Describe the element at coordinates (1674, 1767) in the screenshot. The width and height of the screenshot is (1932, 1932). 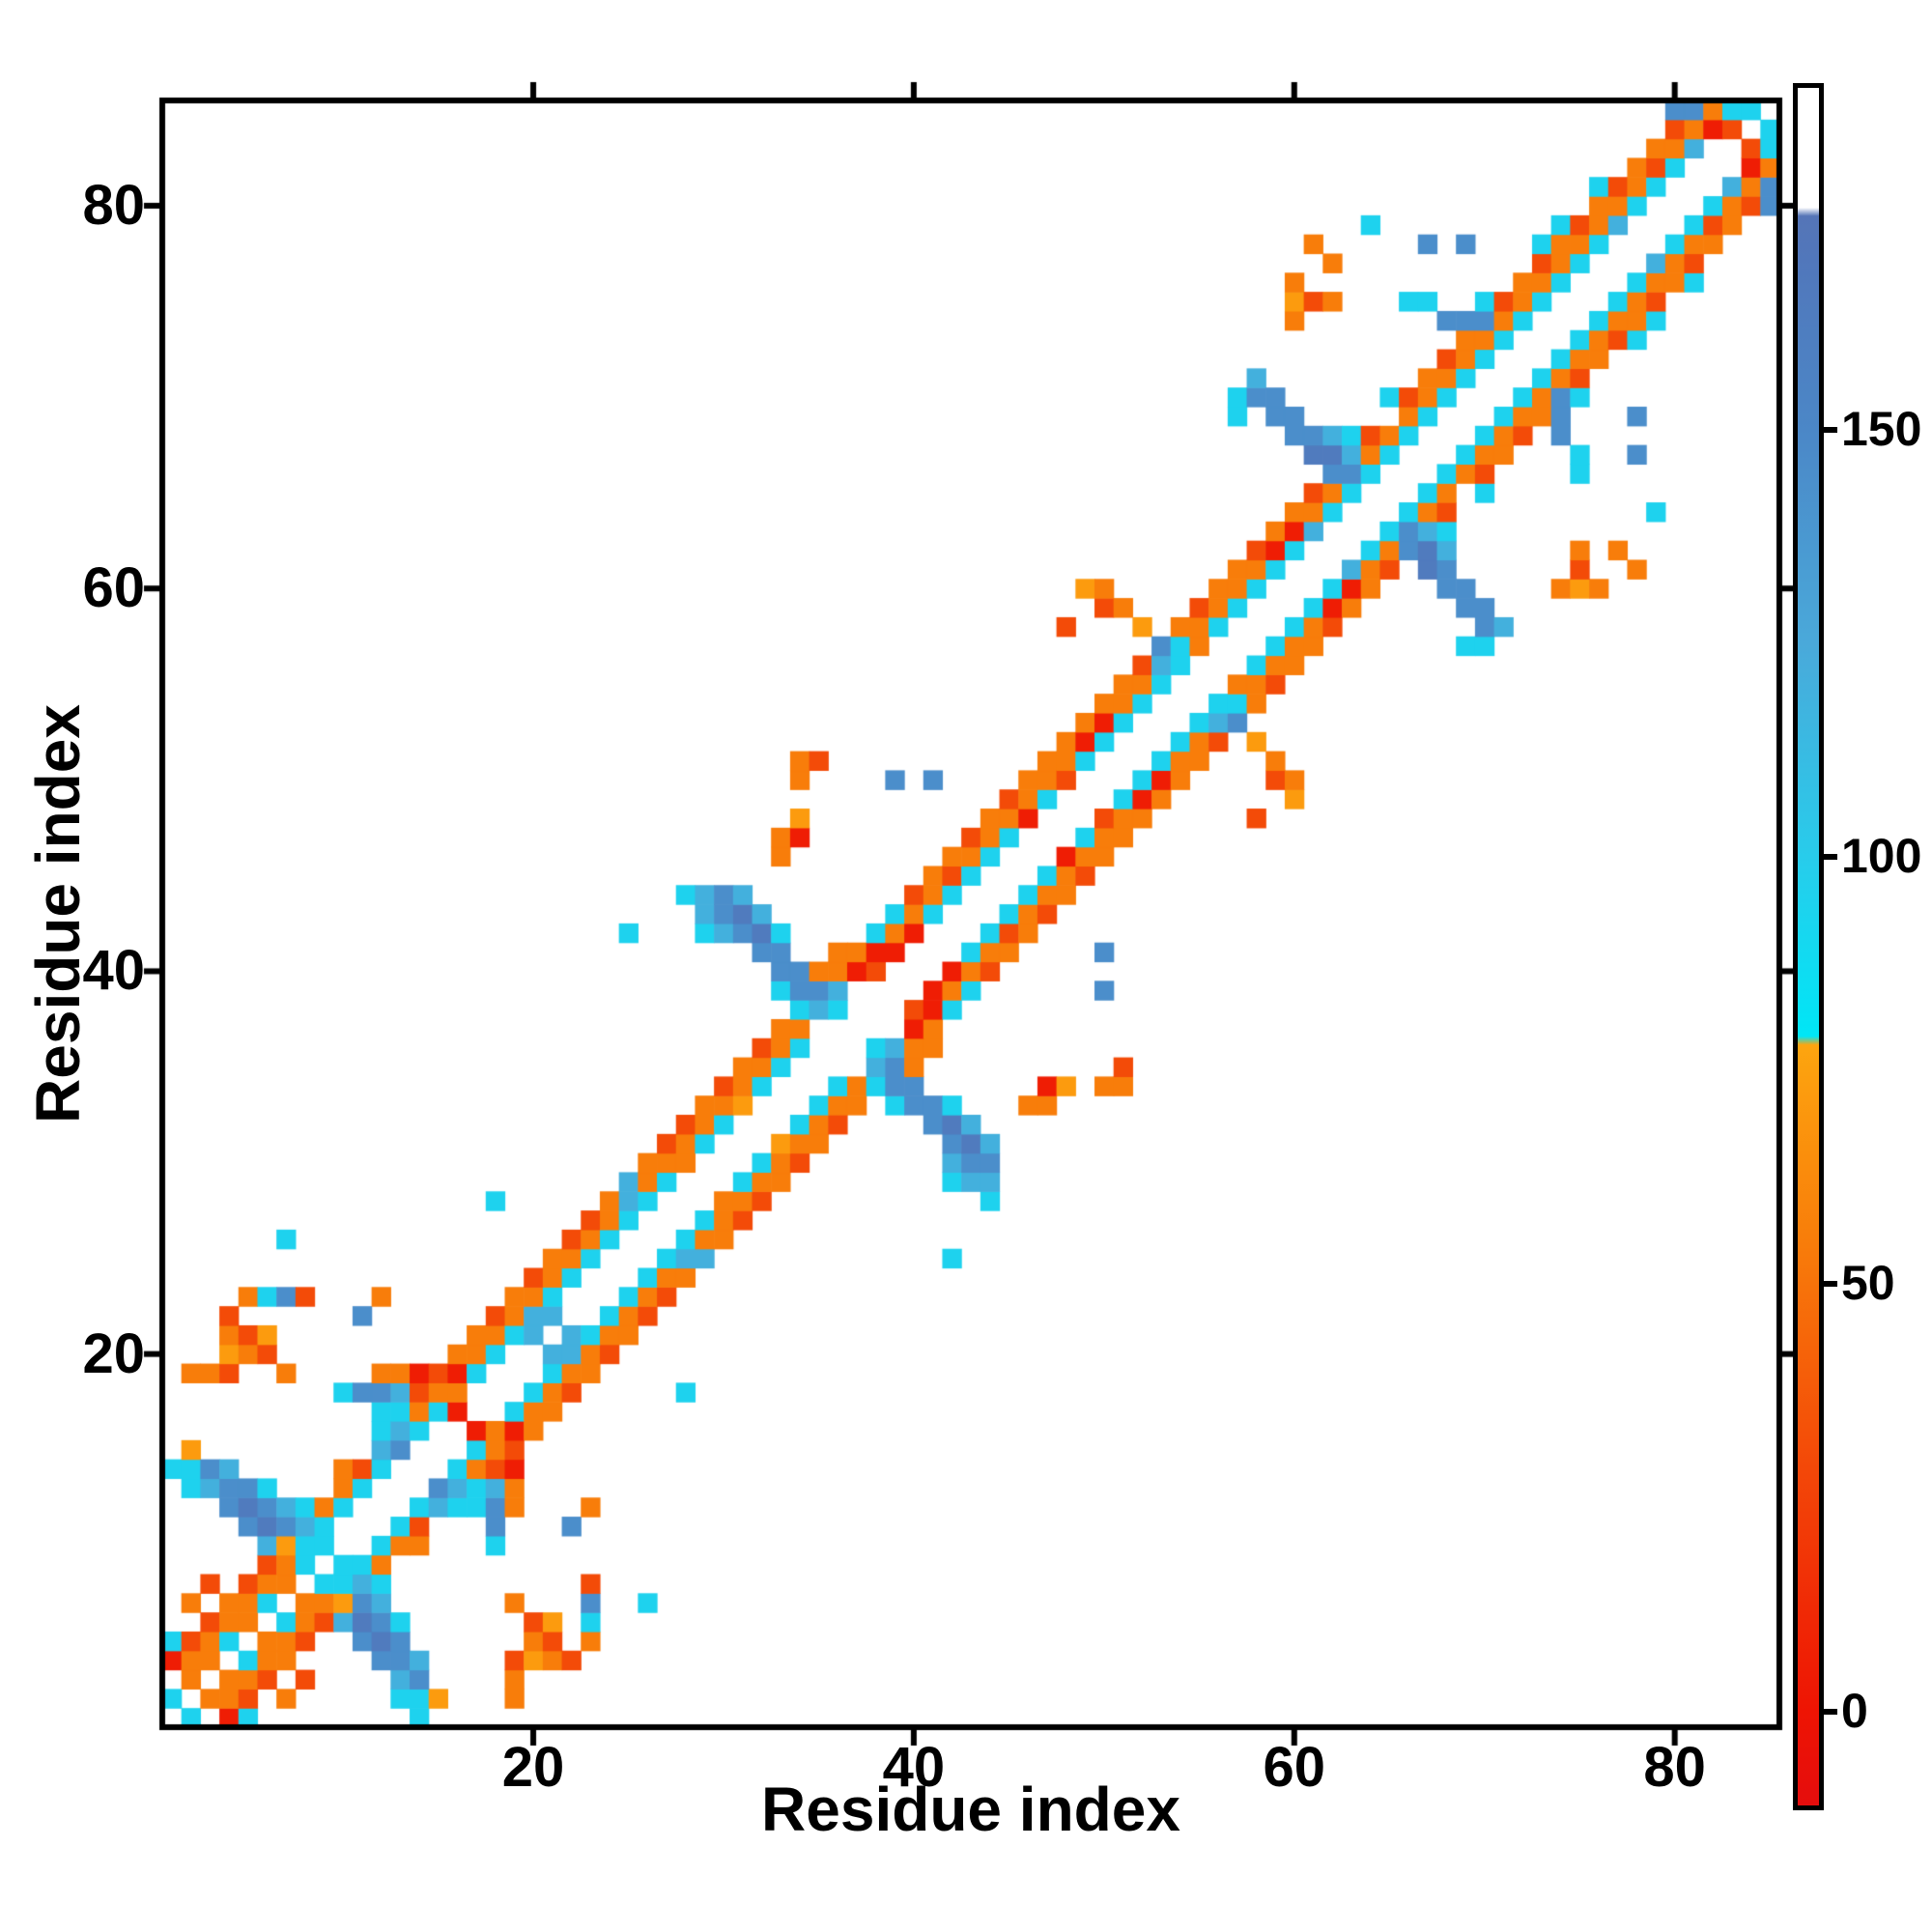
I see `x-tick-label: 80` at that location.